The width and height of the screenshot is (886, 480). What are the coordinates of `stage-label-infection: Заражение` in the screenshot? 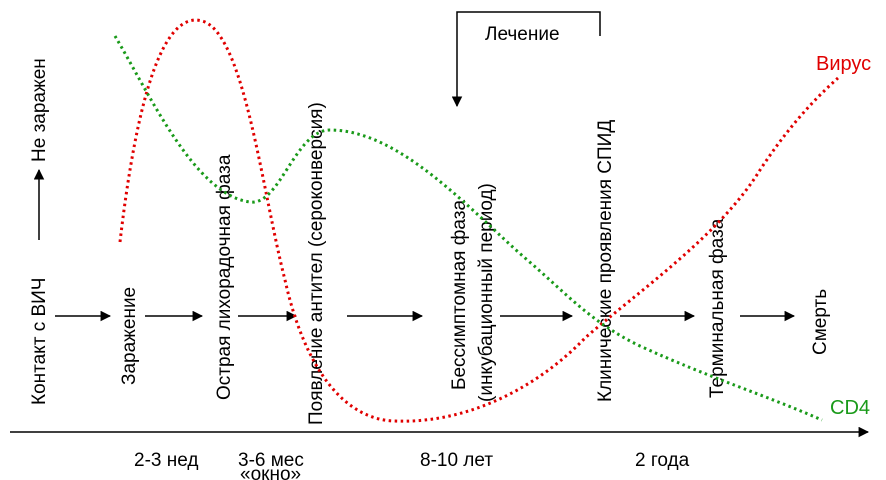 It's located at (129, 336).